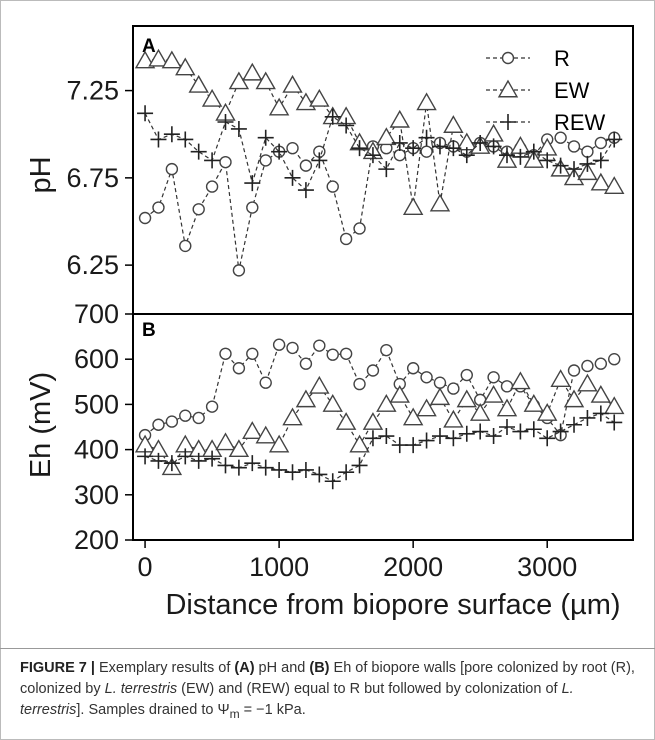 This screenshot has width=655, height=740. What do you see at coordinates (92, 265) in the screenshot?
I see `panel-a-ytick-label: 6.25` at bounding box center [92, 265].